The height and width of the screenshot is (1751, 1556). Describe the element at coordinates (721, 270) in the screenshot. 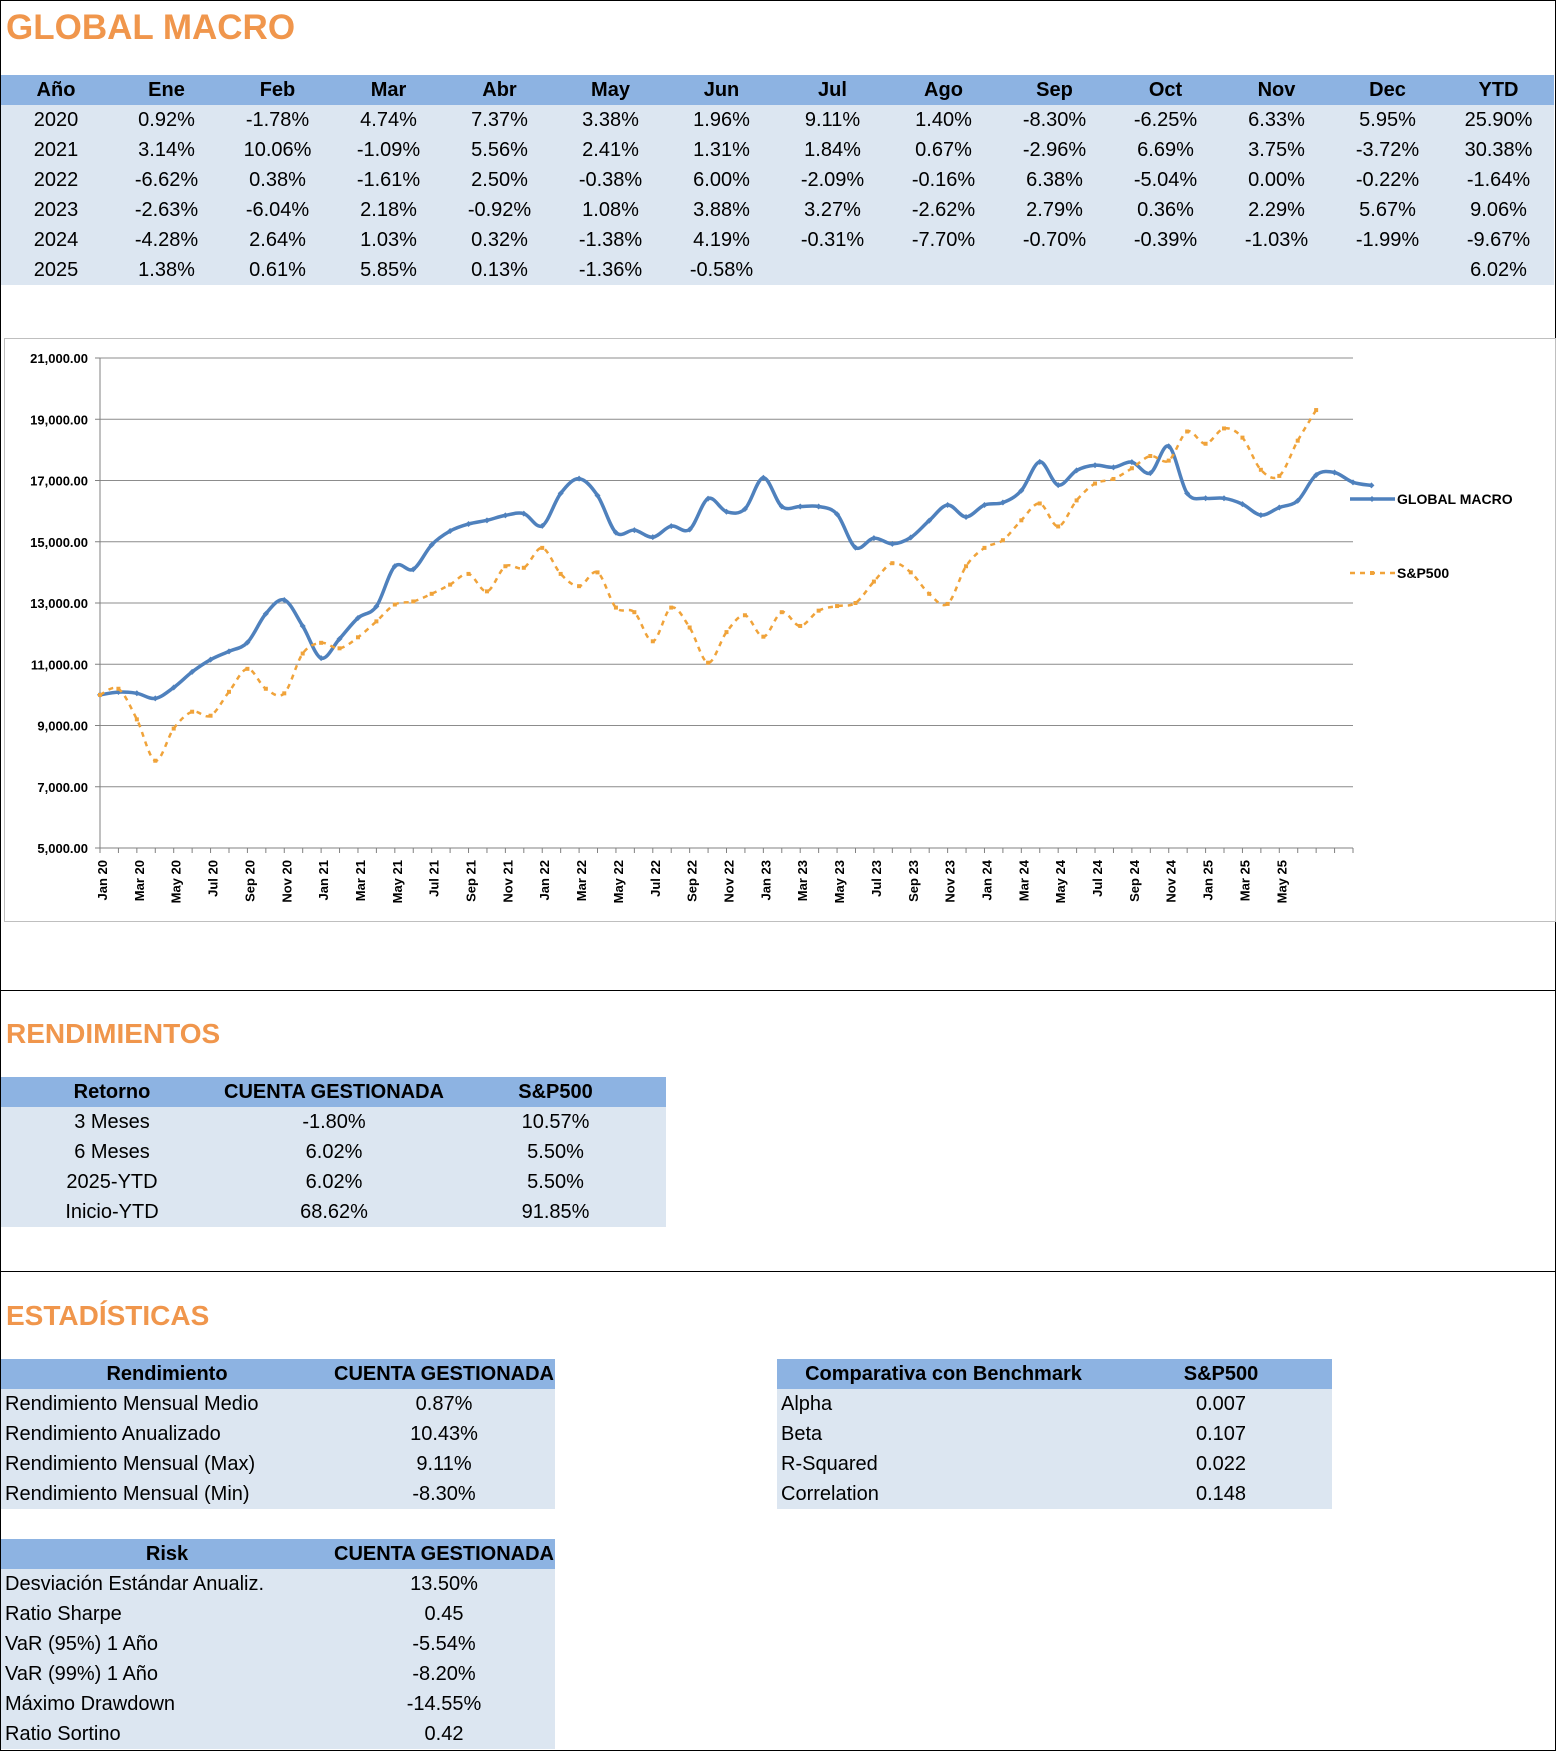

I see `table-cell: -0.58%` at that location.